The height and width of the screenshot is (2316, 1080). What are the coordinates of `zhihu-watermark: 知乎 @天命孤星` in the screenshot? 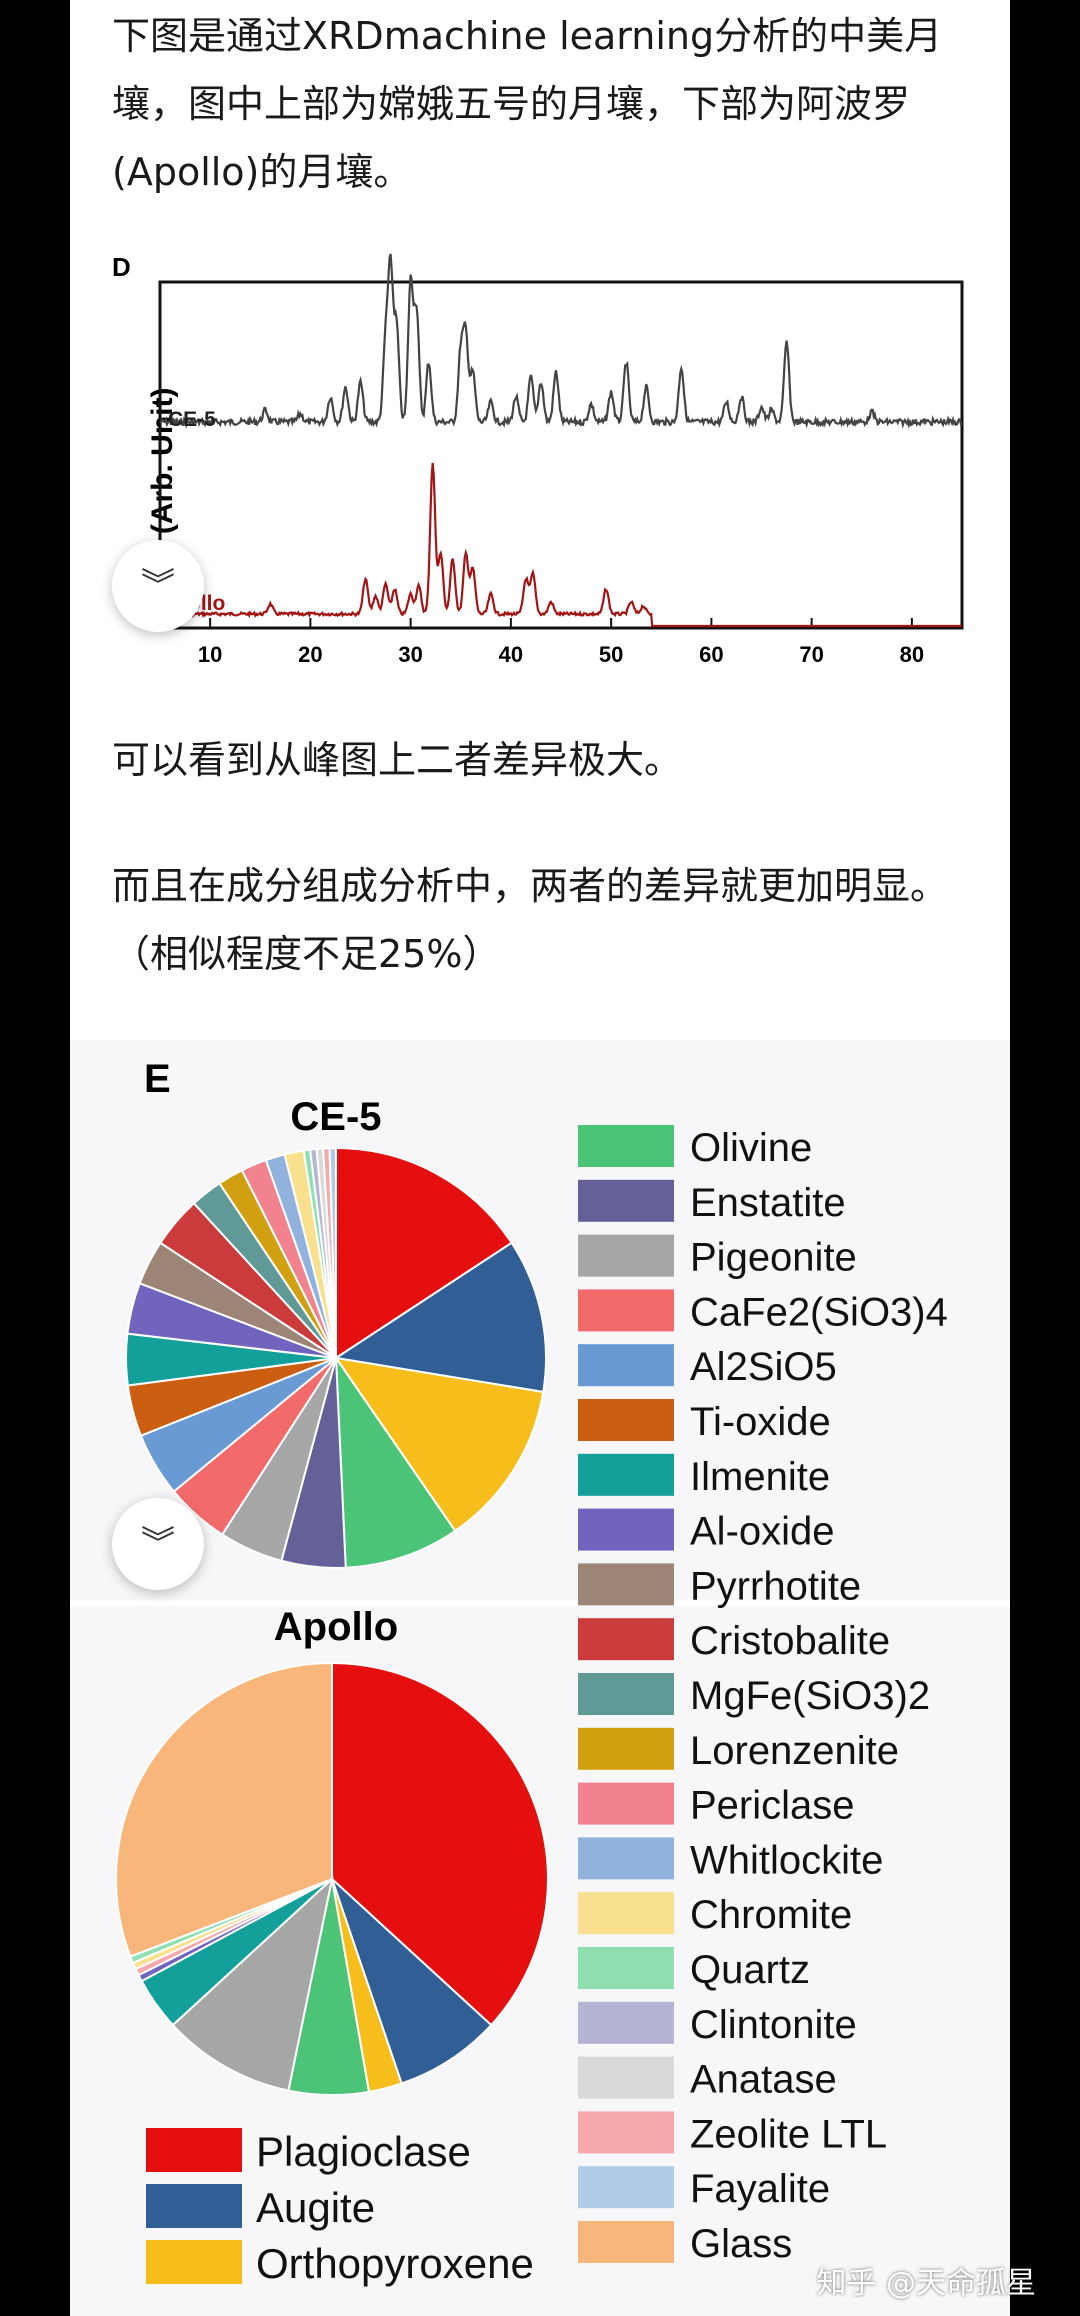 It's located at (926, 2283).